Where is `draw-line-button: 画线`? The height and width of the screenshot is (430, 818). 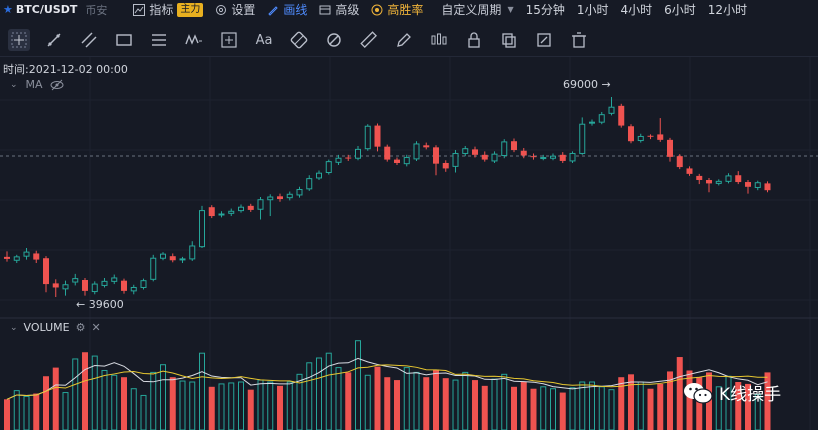 draw-line-button: 画线 is located at coordinates (287, 9).